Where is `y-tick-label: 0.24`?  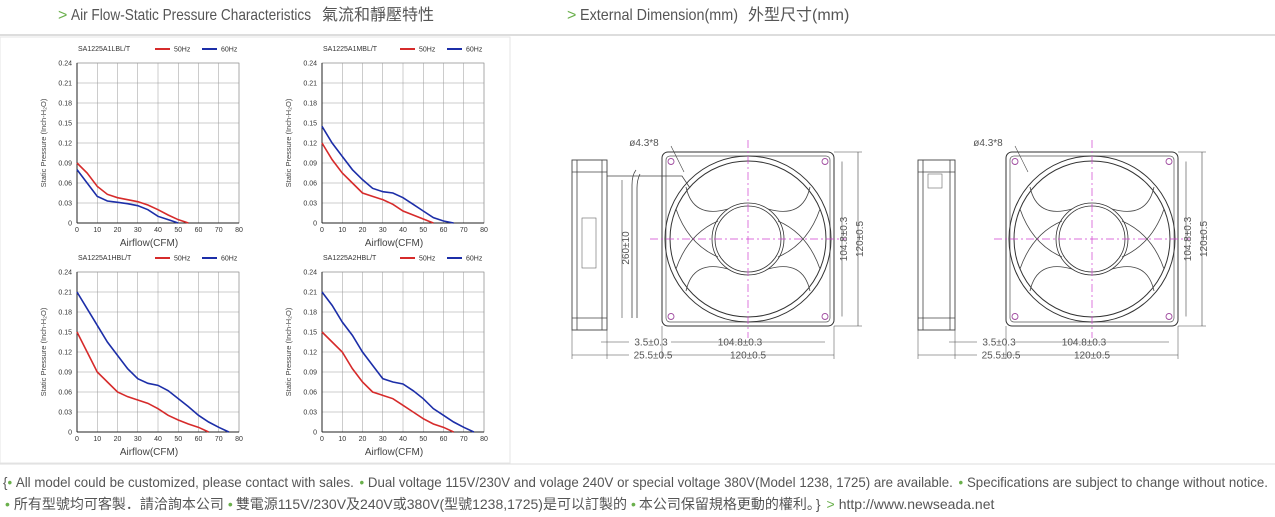
y-tick-label: 0.24 is located at coordinates (310, 64).